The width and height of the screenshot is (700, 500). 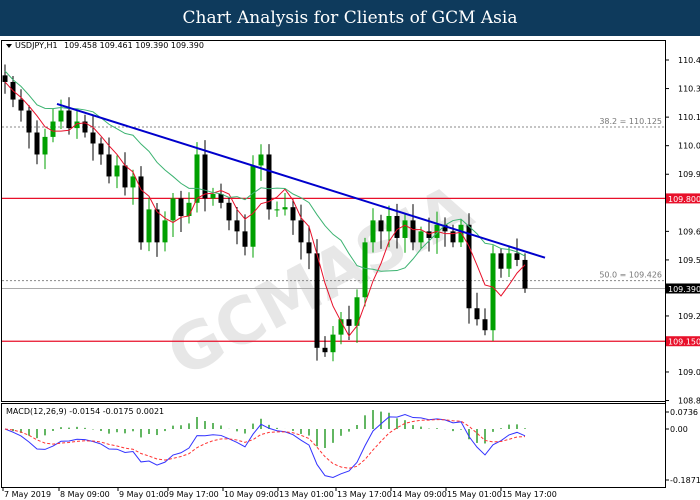 I want to click on current-price-tag, so click(x=683, y=288).